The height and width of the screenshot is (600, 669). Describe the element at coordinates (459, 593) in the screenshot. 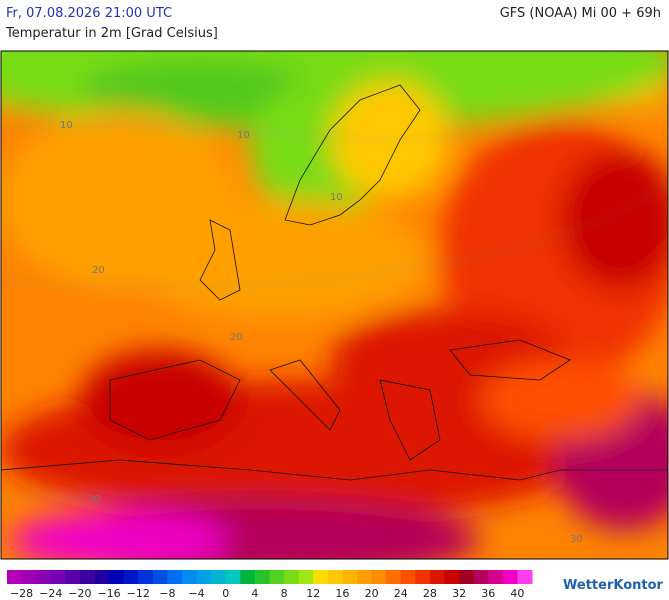

I see `legend-label: 32` at that location.